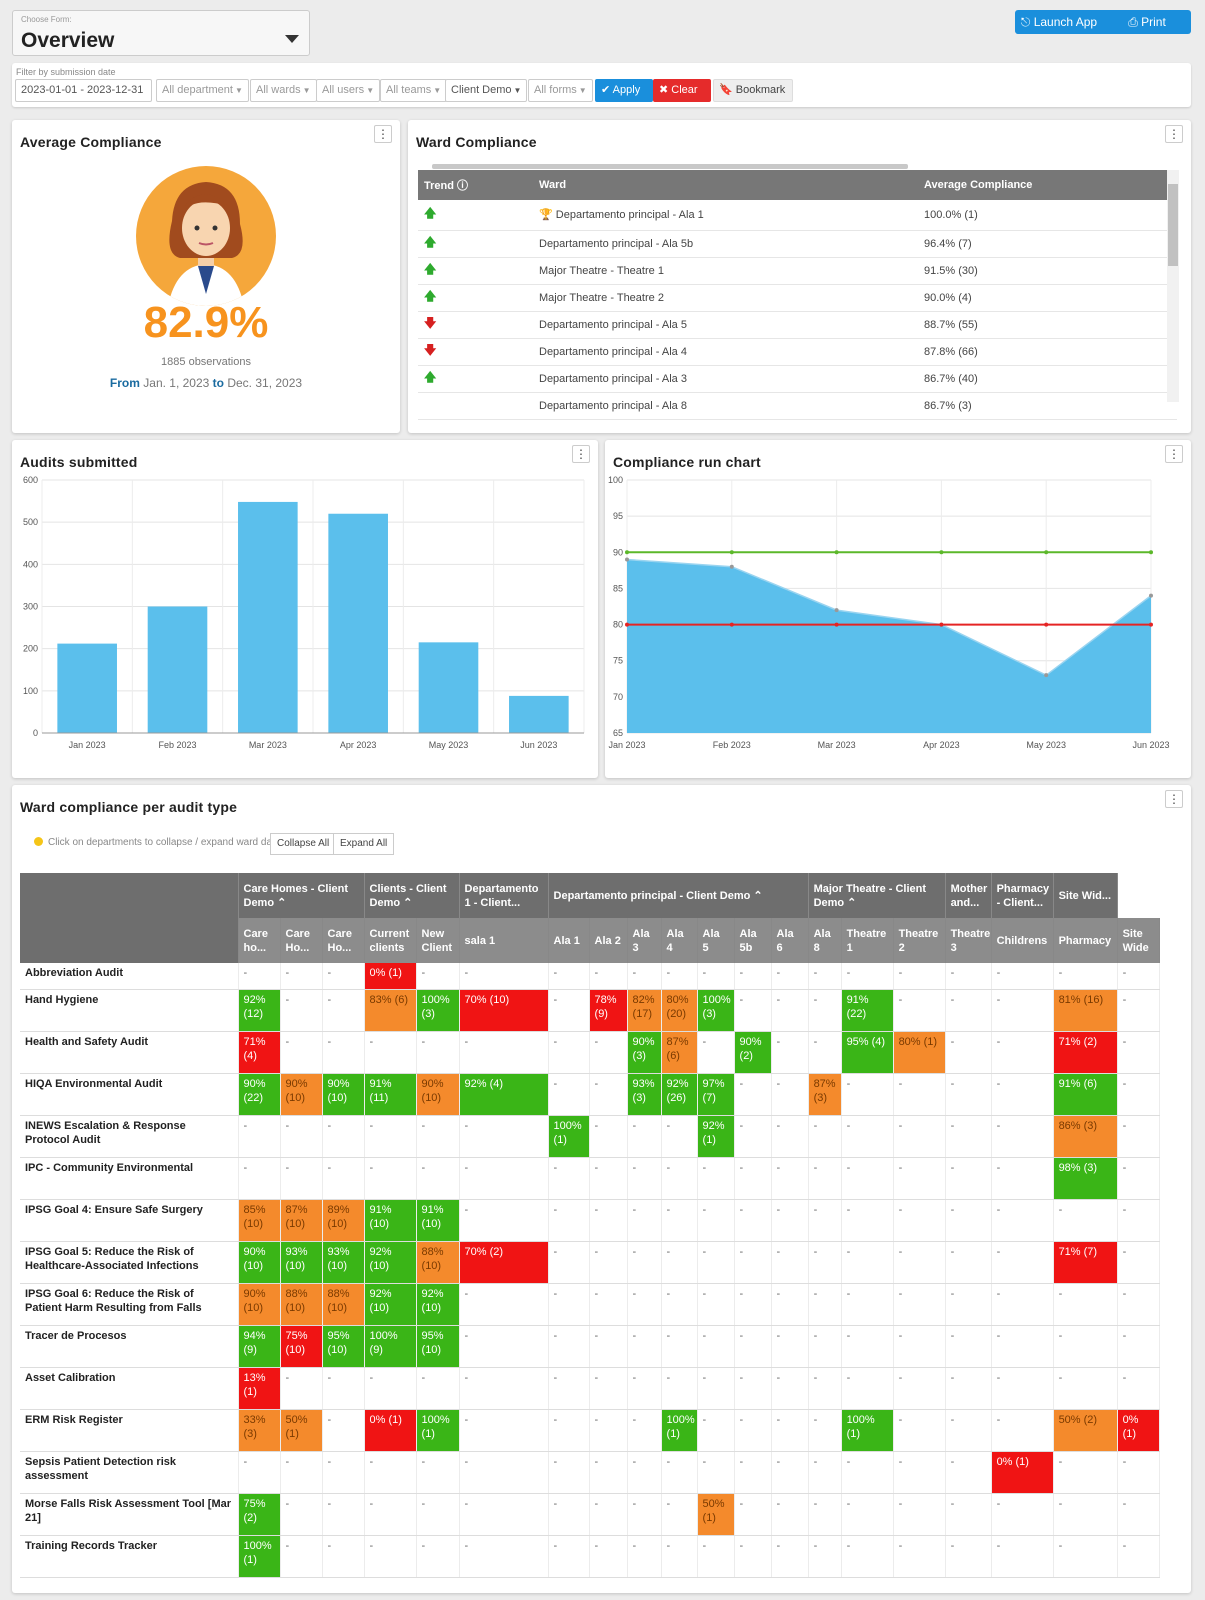 The height and width of the screenshot is (1600, 1205). I want to click on compliance-cell: 80% (20), so click(679, 1010).